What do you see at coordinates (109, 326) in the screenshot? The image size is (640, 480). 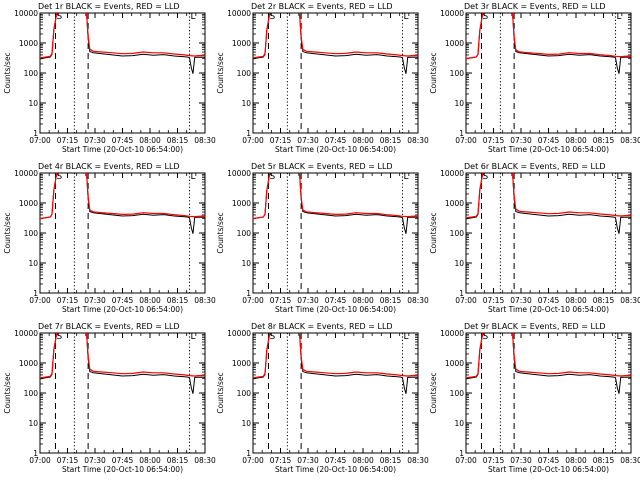 I see `plot-title: Det 7r BLACK = Events, RED = LLD` at bounding box center [109, 326].